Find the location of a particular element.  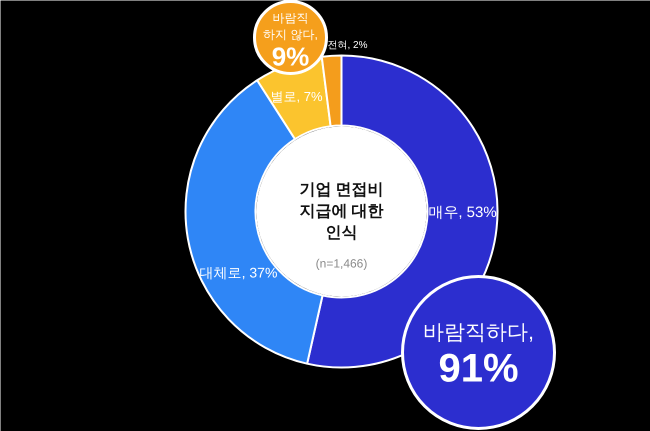

text: 바람직 하지 않다, 9% is located at coordinates (290, 41).